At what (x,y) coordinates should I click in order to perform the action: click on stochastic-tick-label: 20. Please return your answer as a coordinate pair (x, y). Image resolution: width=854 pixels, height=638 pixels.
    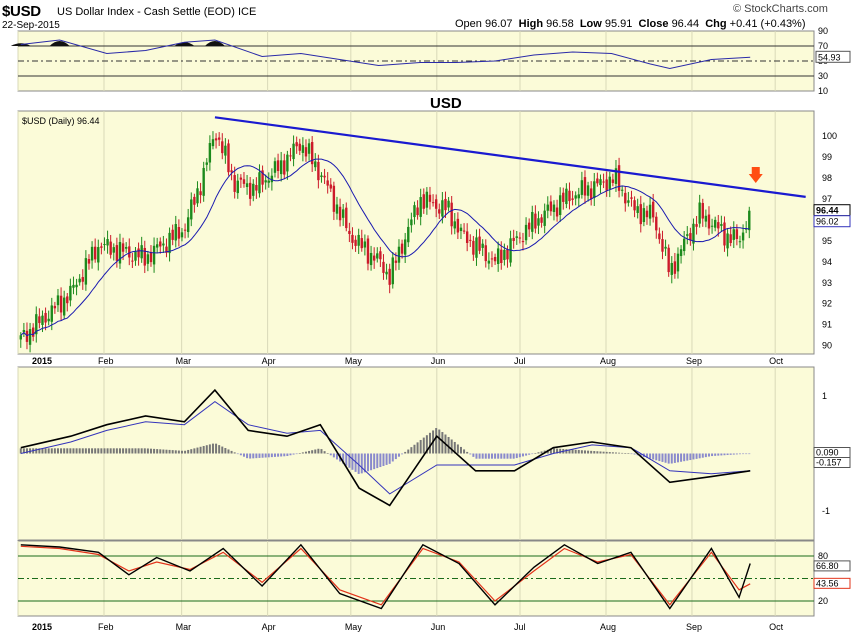
    Looking at the image, I should click on (823, 601).